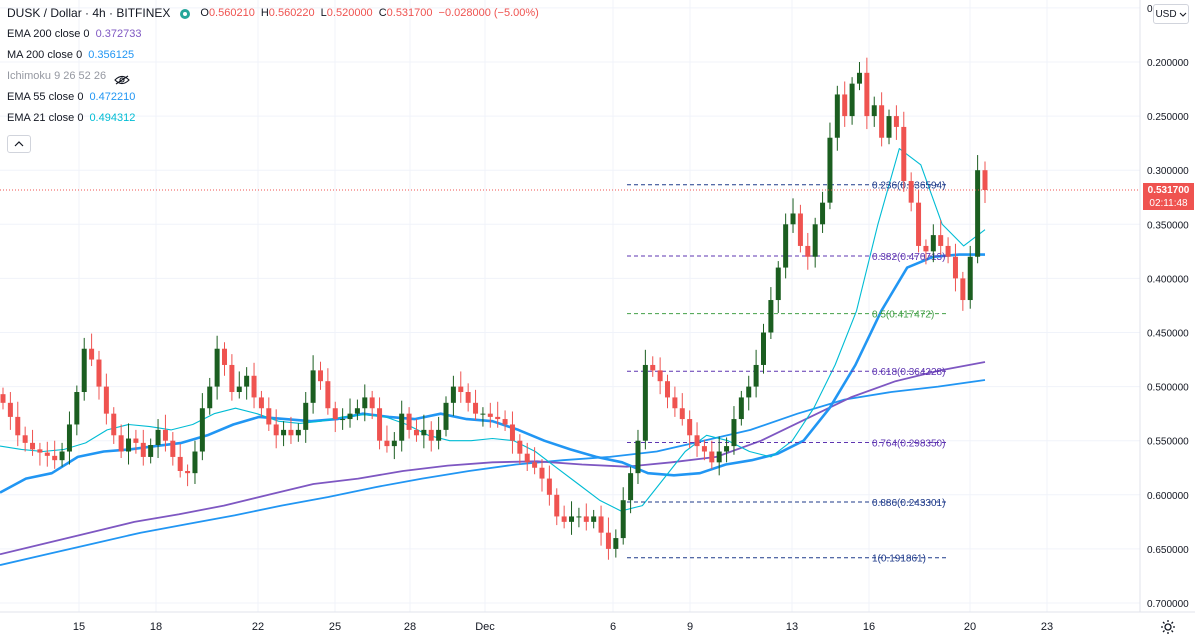 This screenshot has width=1195, height=638. What do you see at coordinates (1168, 171) in the screenshot?
I see `price-tick-label: 0.300000` at bounding box center [1168, 171].